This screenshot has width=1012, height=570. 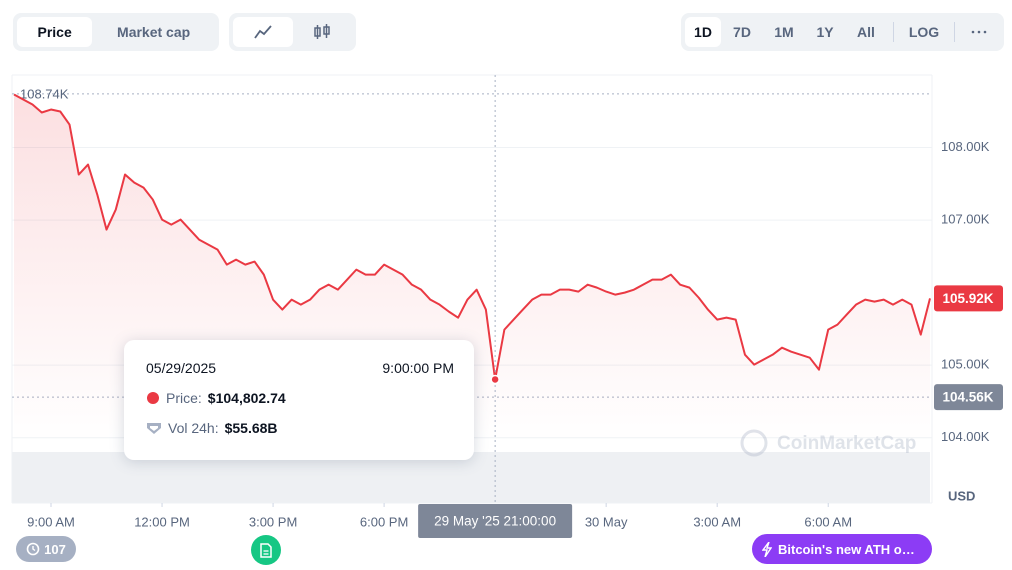 I want to click on crosshair-point, so click(x=495, y=379).